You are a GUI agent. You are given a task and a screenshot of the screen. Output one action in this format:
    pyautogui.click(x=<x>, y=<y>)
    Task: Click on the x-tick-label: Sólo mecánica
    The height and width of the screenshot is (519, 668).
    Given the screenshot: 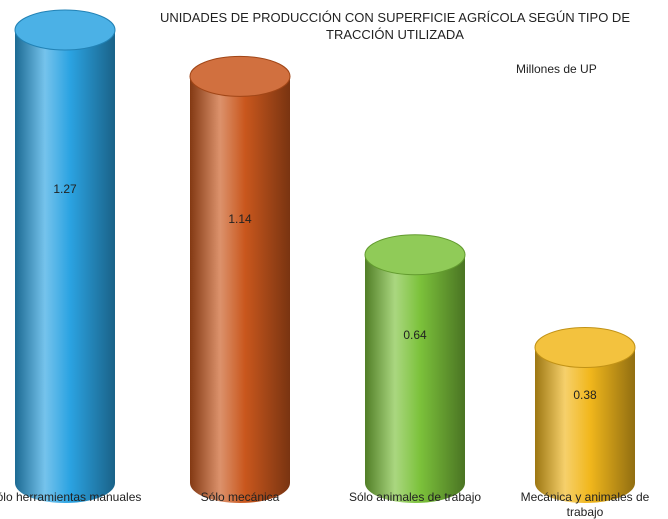 What is the action you would take?
    pyautogui.click(x=240, y=497)
    